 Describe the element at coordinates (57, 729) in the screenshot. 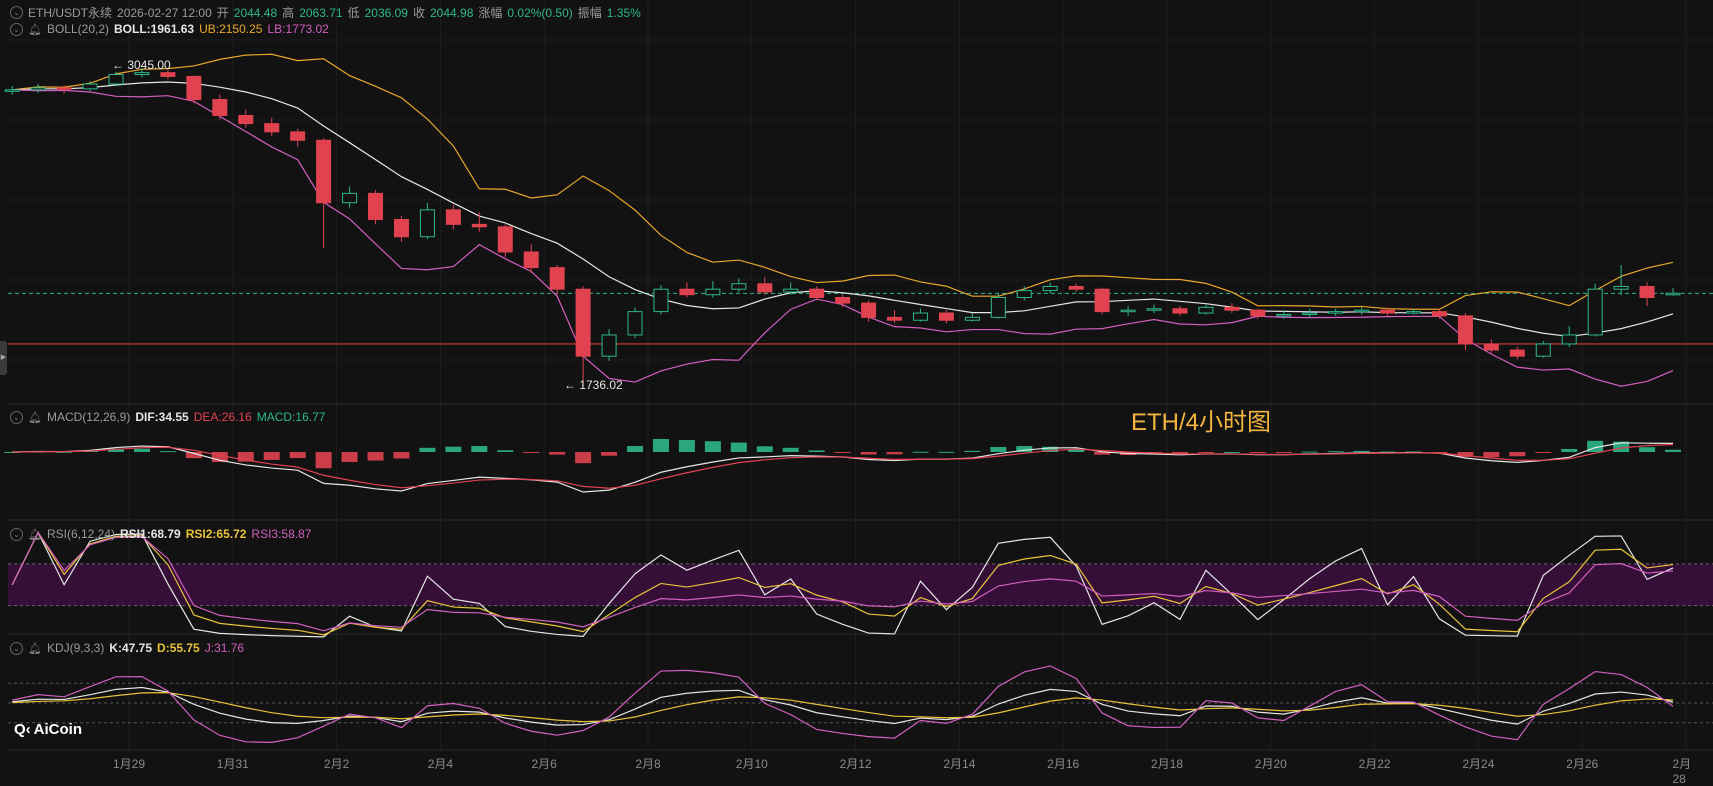

I see `logo-text: AiCoin` at that location.